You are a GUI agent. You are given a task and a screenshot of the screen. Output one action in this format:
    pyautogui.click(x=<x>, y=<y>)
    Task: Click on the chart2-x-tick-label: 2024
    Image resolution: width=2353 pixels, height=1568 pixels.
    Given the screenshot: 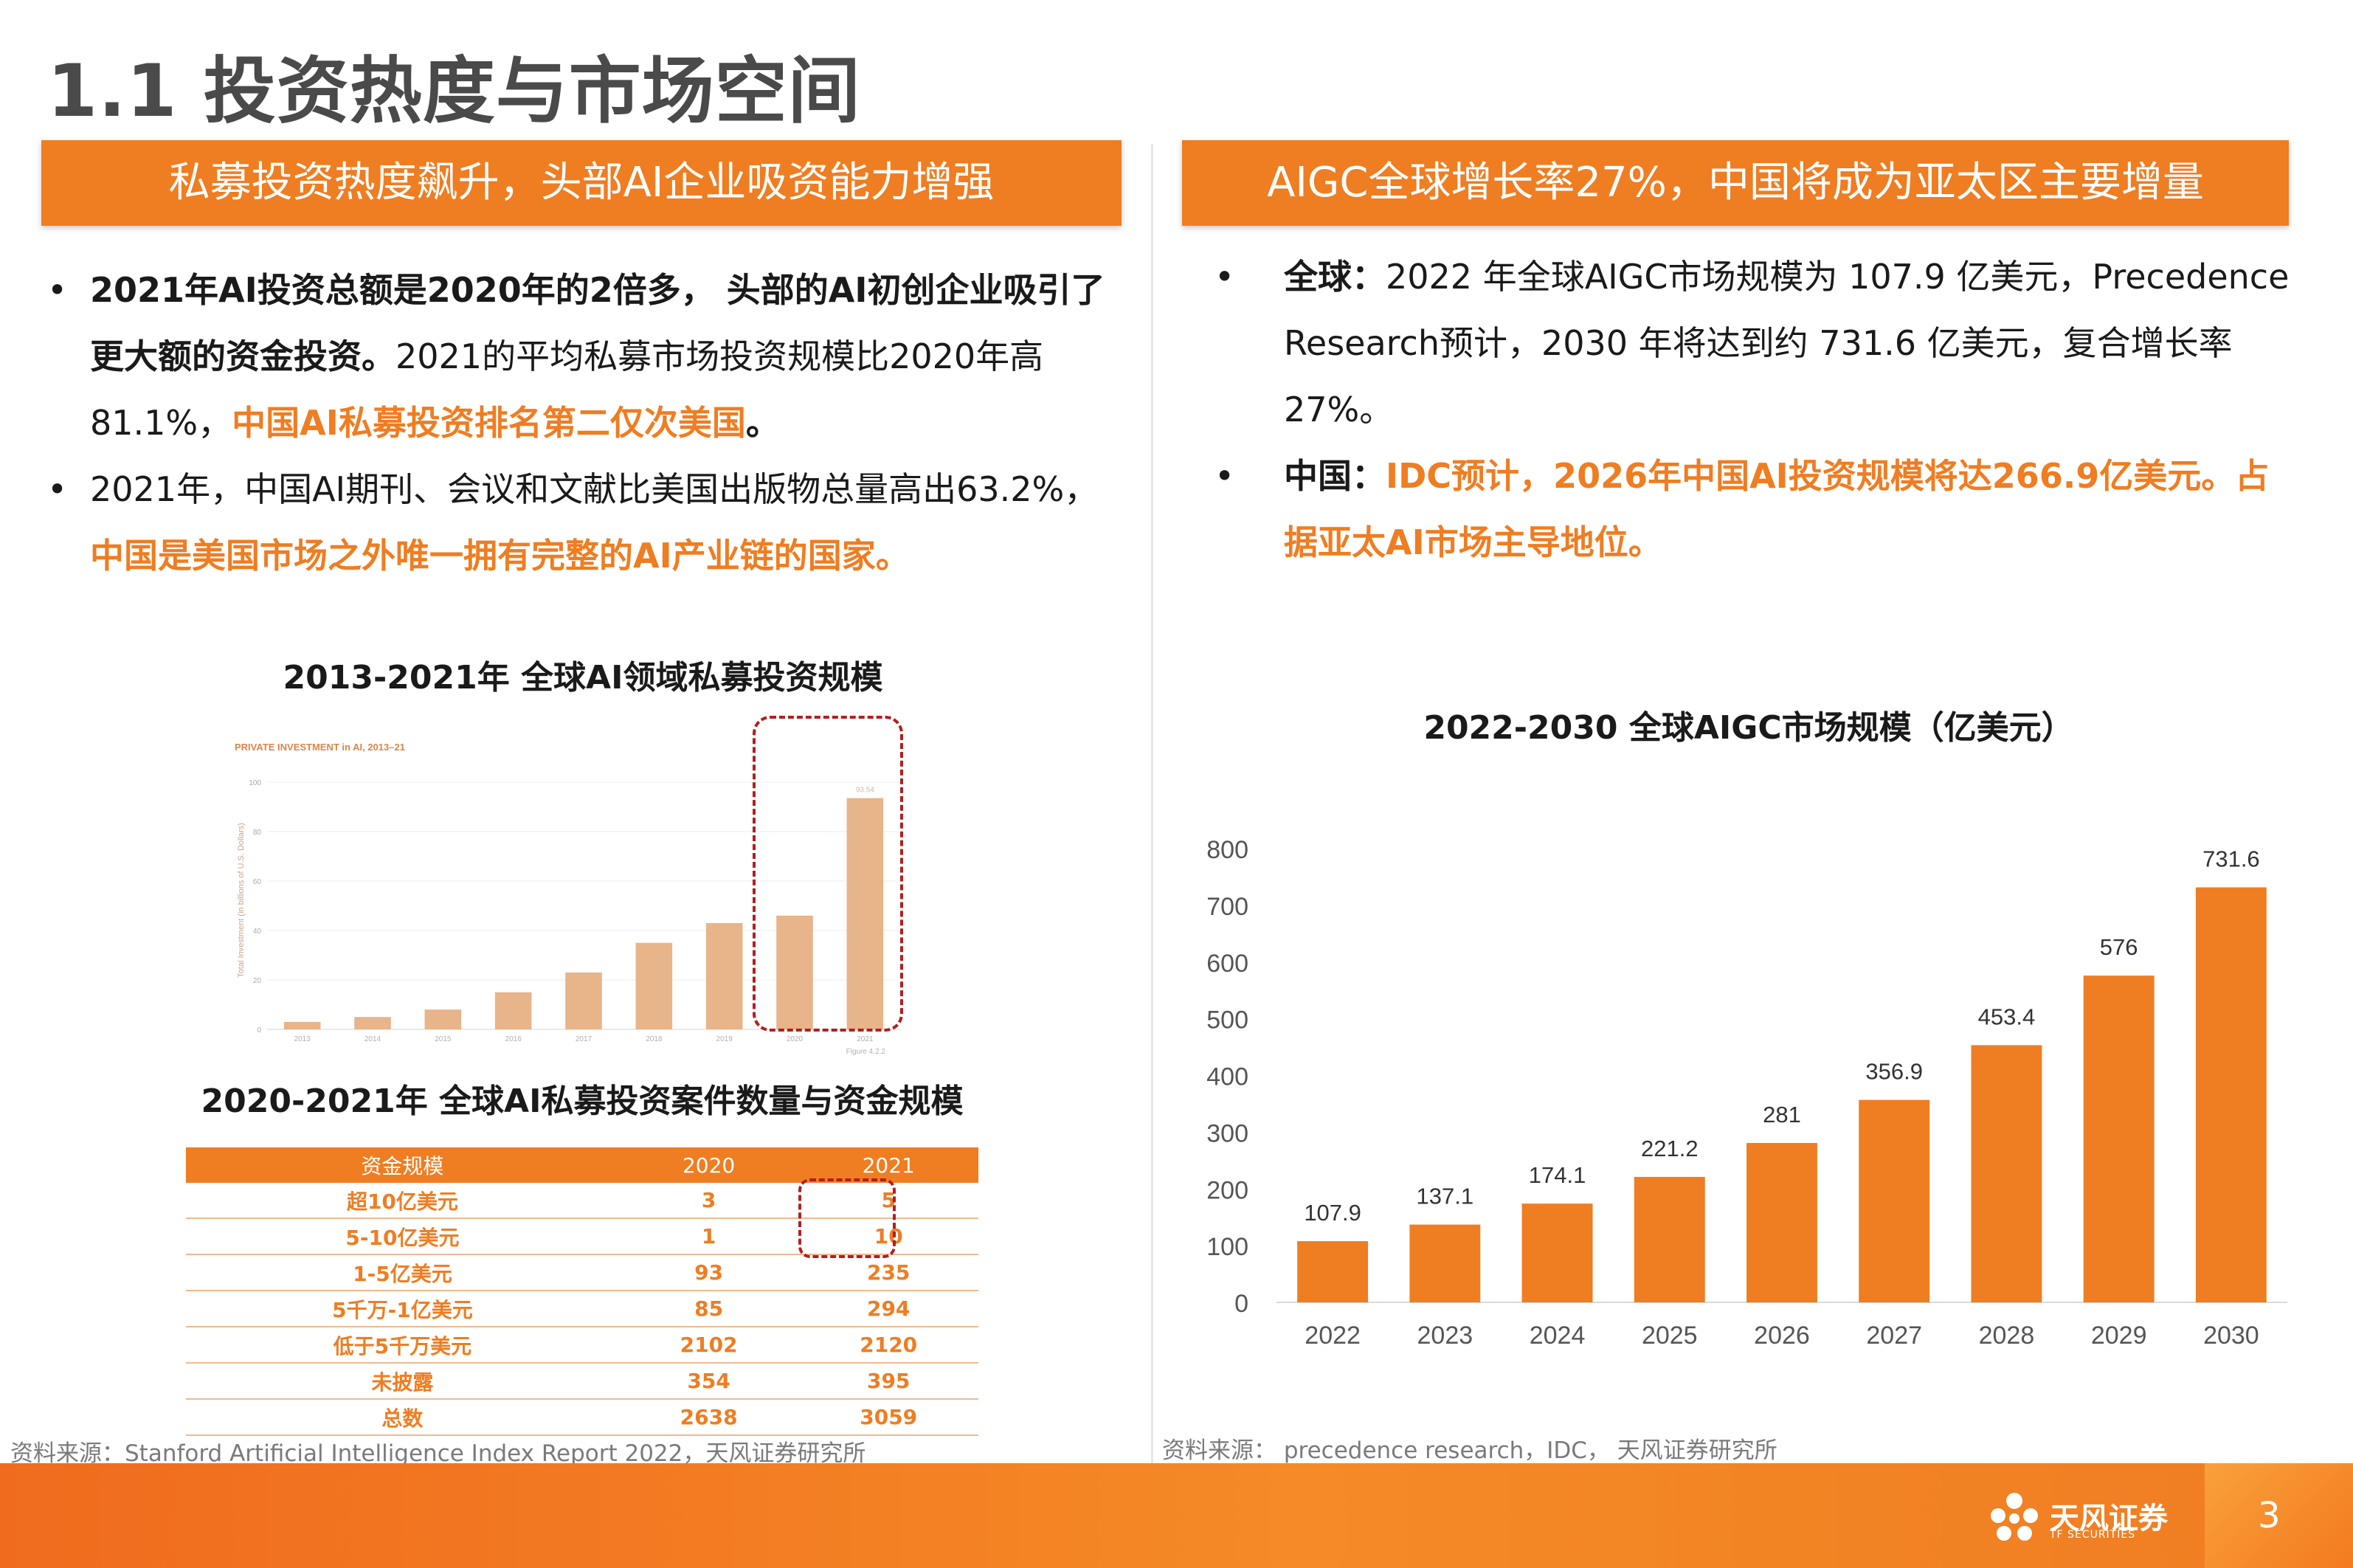 What is the action you would take?
    pyautogui.click(x=1558, y=1336)
    